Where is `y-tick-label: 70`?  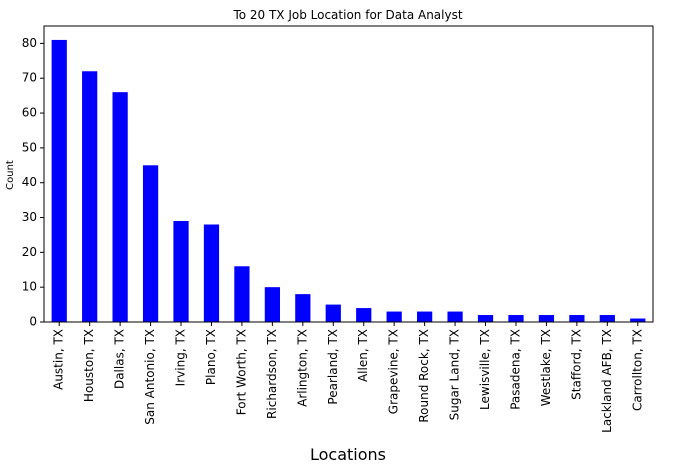
y-tick-label: 70 is located at coordinates (29, 78).